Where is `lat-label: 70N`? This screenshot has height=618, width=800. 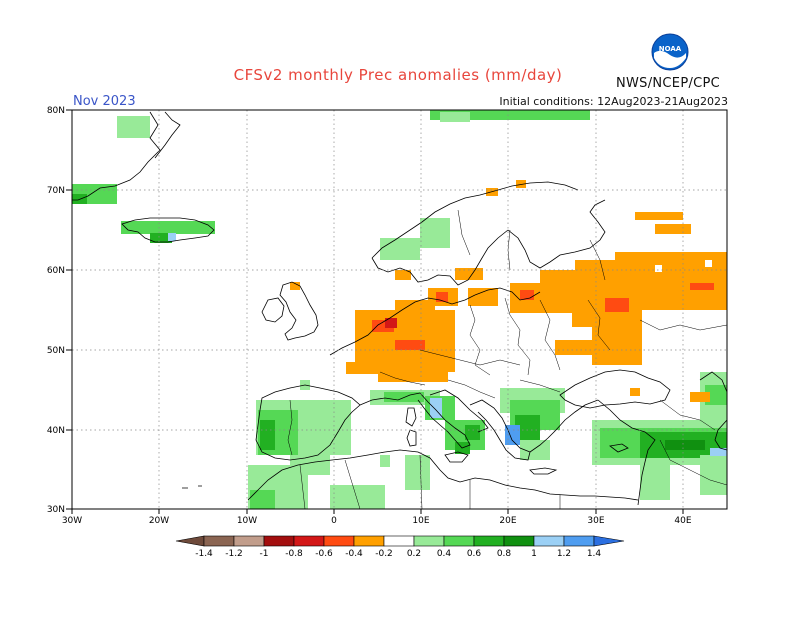 lat-label: 70N is located at coordinates (56, 191).